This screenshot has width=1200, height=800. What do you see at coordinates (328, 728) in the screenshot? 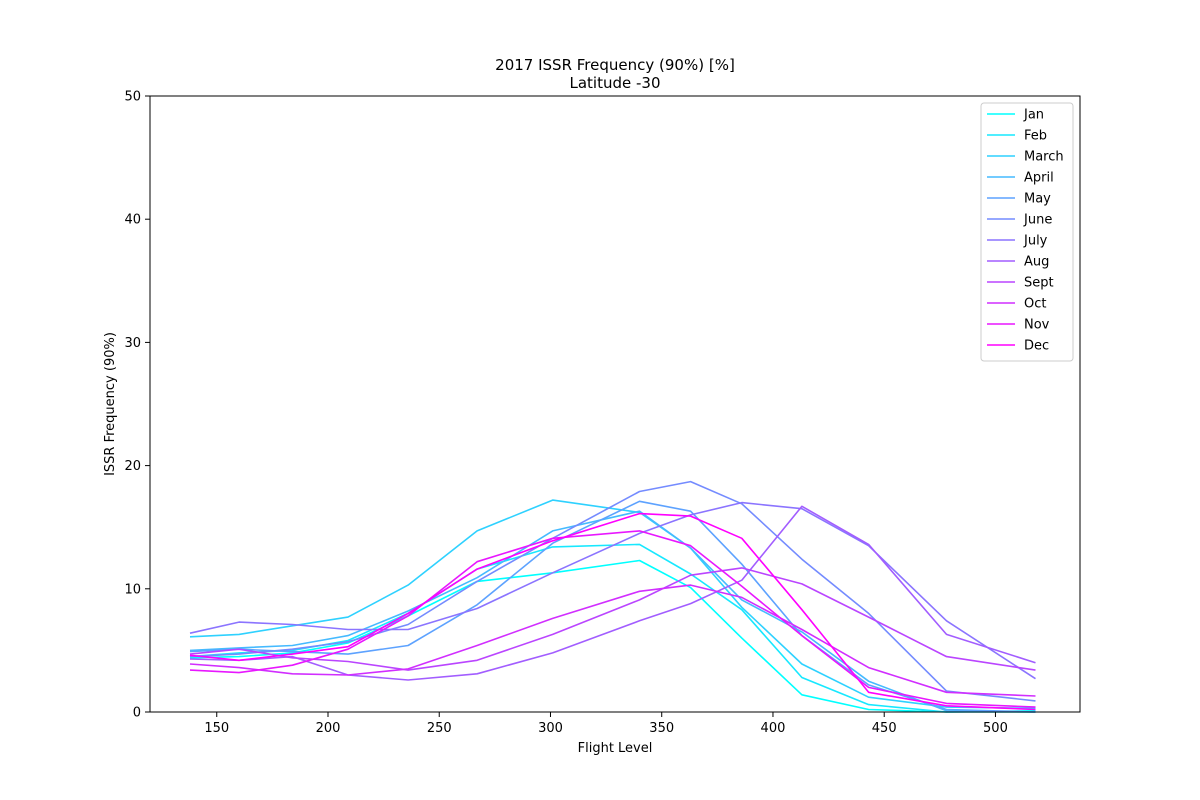
I see `x-tick-label: 200` at bounding box center [328, 728].